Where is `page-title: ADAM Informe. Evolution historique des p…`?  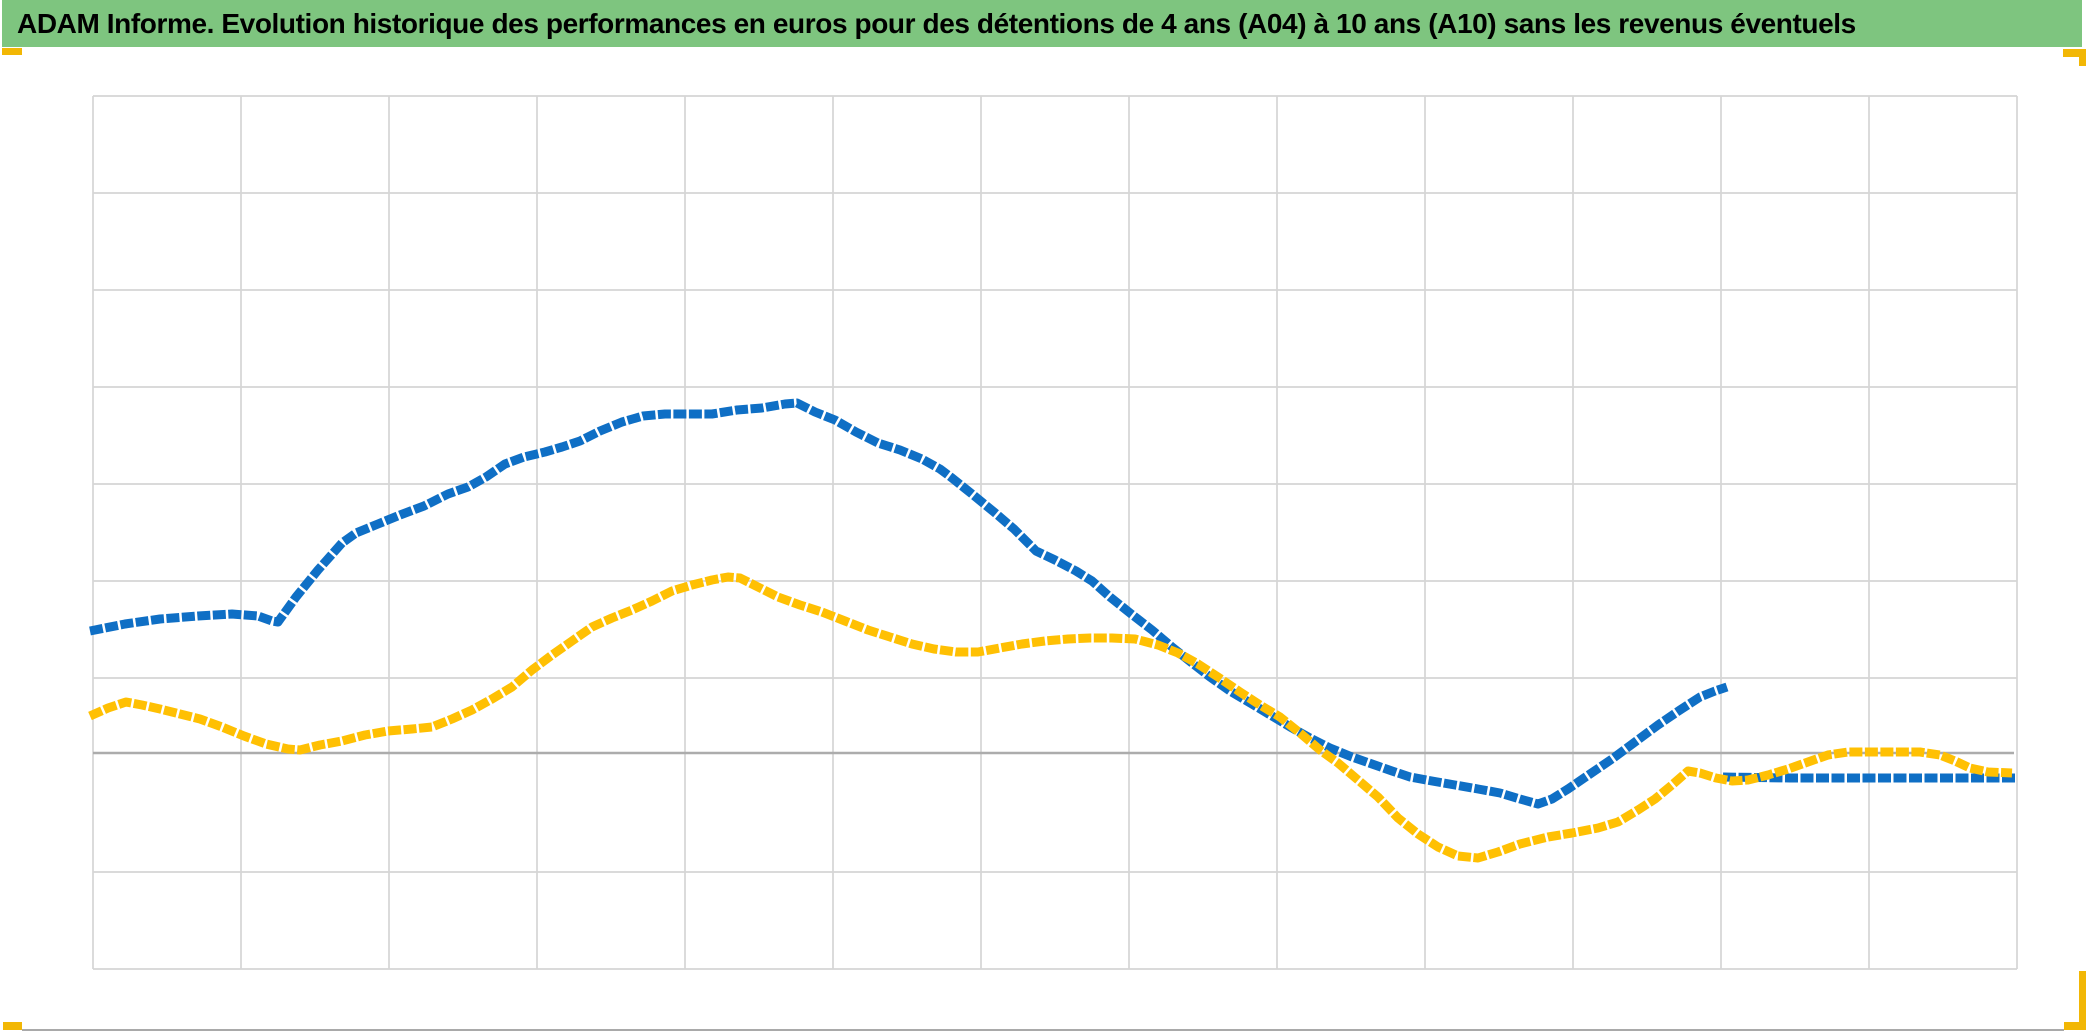 page-title: ADAM Informe. Evolution historique des p… is located at coordinates (936, 23).